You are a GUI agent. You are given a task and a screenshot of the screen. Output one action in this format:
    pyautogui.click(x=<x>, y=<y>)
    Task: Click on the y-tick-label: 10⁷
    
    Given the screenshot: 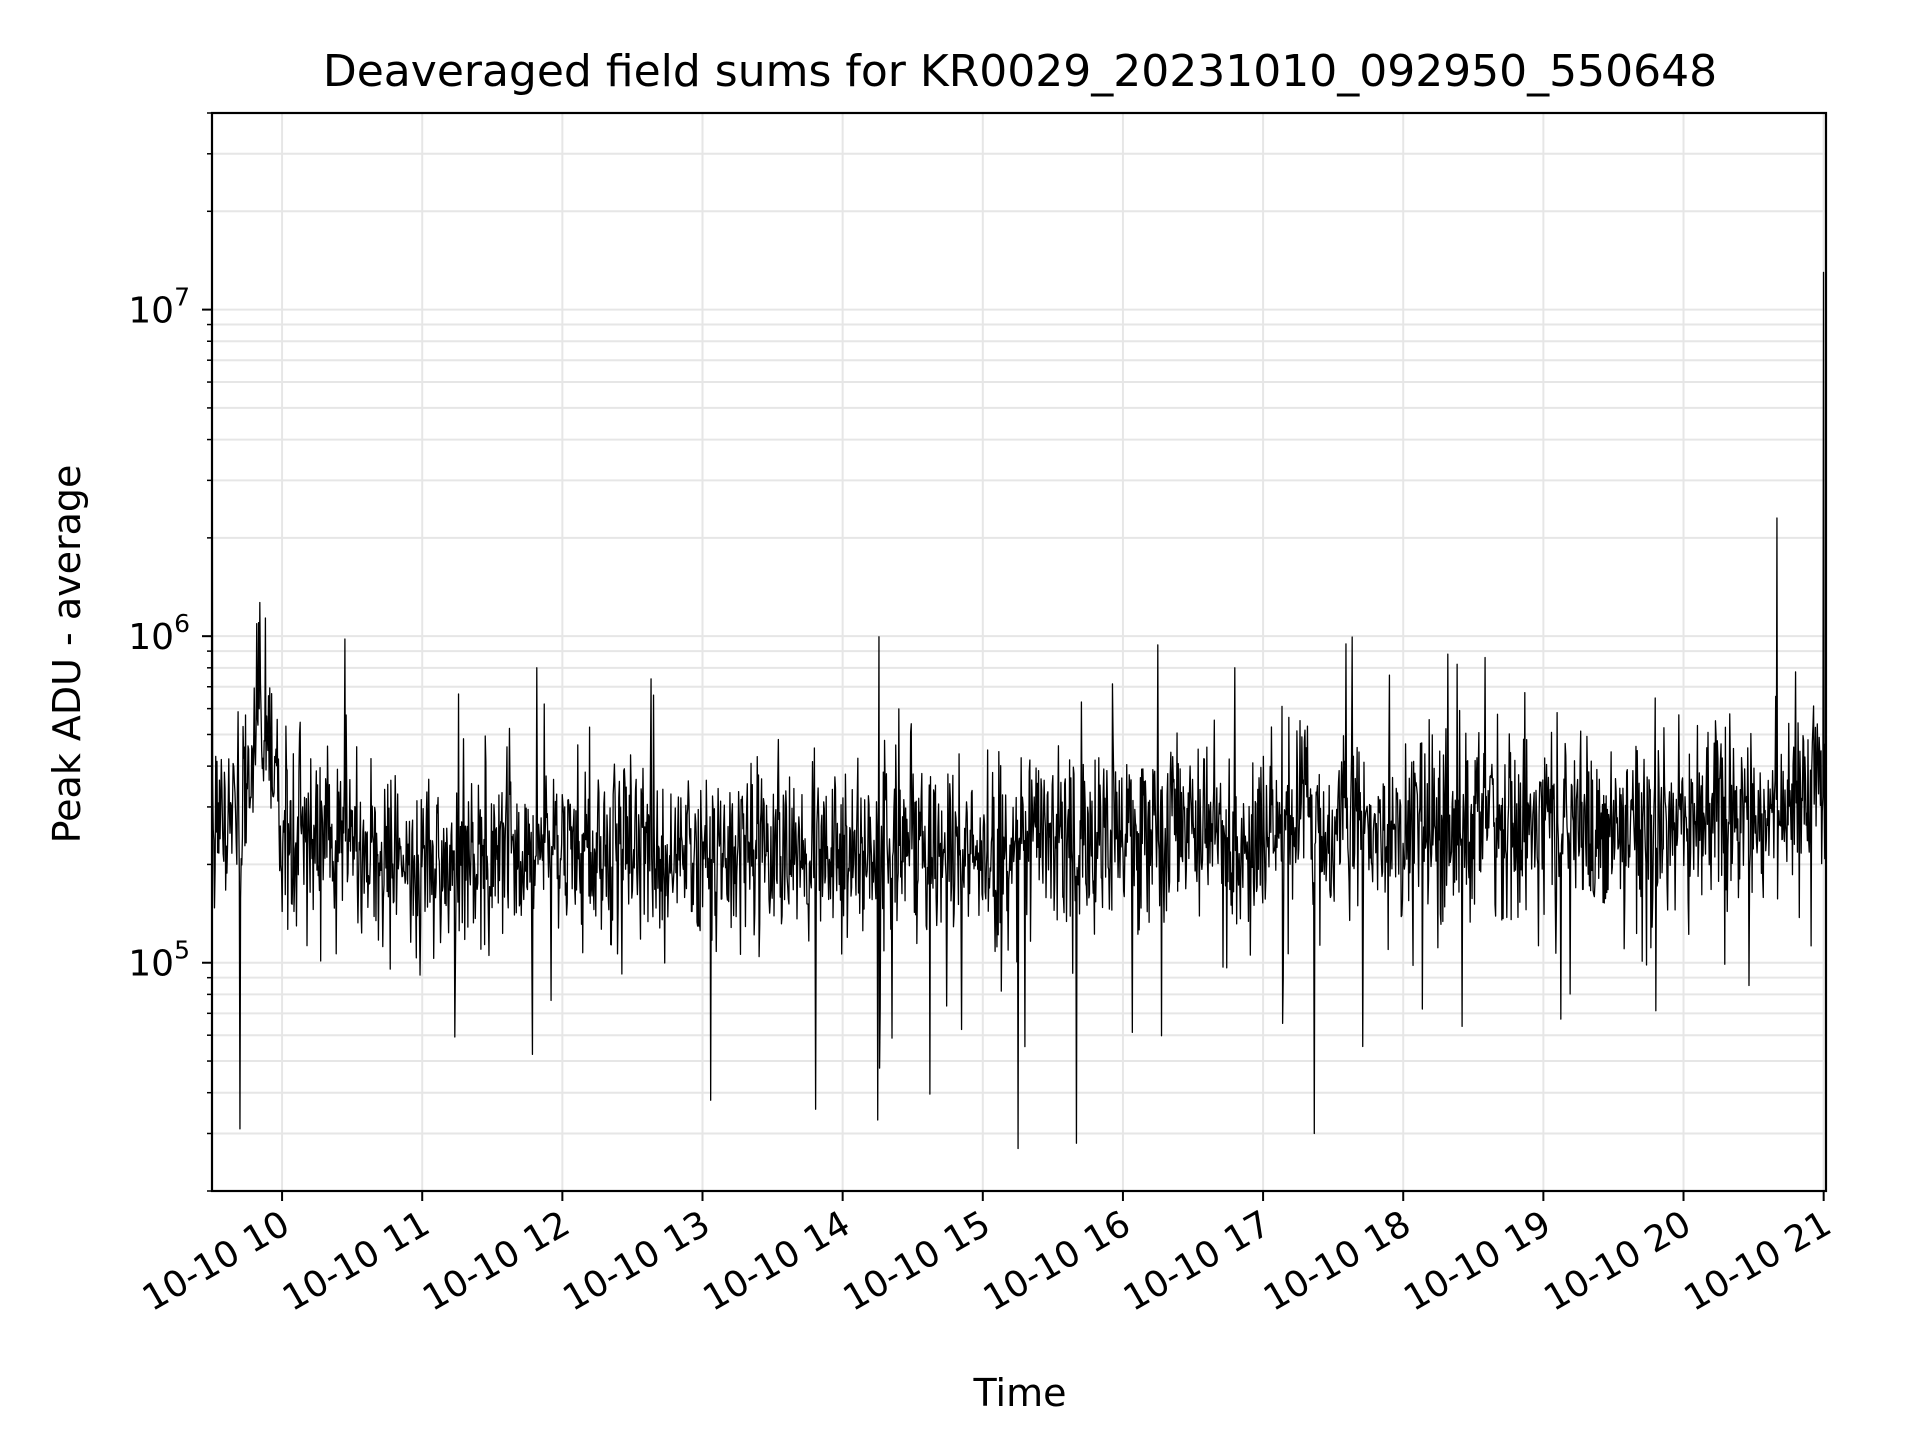 What is the action you would take?
    pyautogui.click(x=159, y=307)
    